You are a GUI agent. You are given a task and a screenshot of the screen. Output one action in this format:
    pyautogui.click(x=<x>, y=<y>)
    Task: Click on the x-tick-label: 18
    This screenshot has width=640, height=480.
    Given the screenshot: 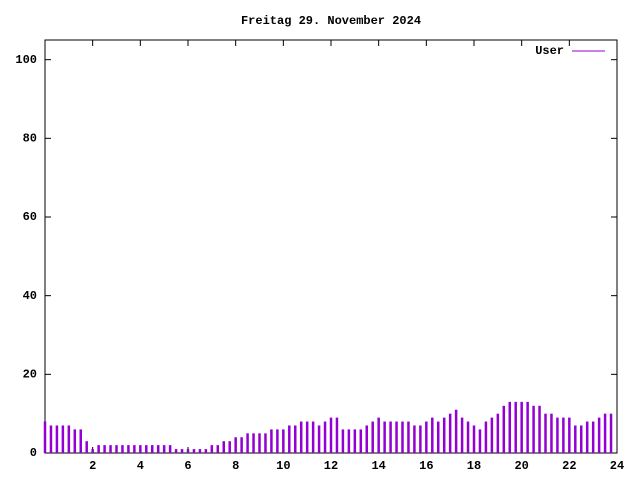 What is the action you would take?
    pyautogui.click(x=474, y=466)
    